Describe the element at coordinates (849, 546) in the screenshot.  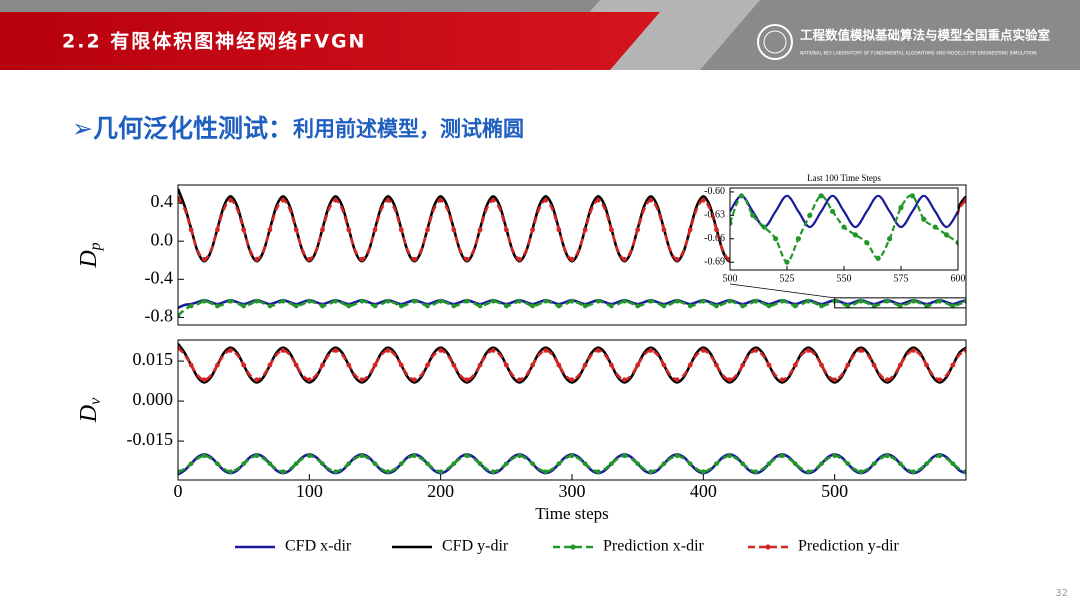
I see `legend-label: Prediction y-dir` at that location.